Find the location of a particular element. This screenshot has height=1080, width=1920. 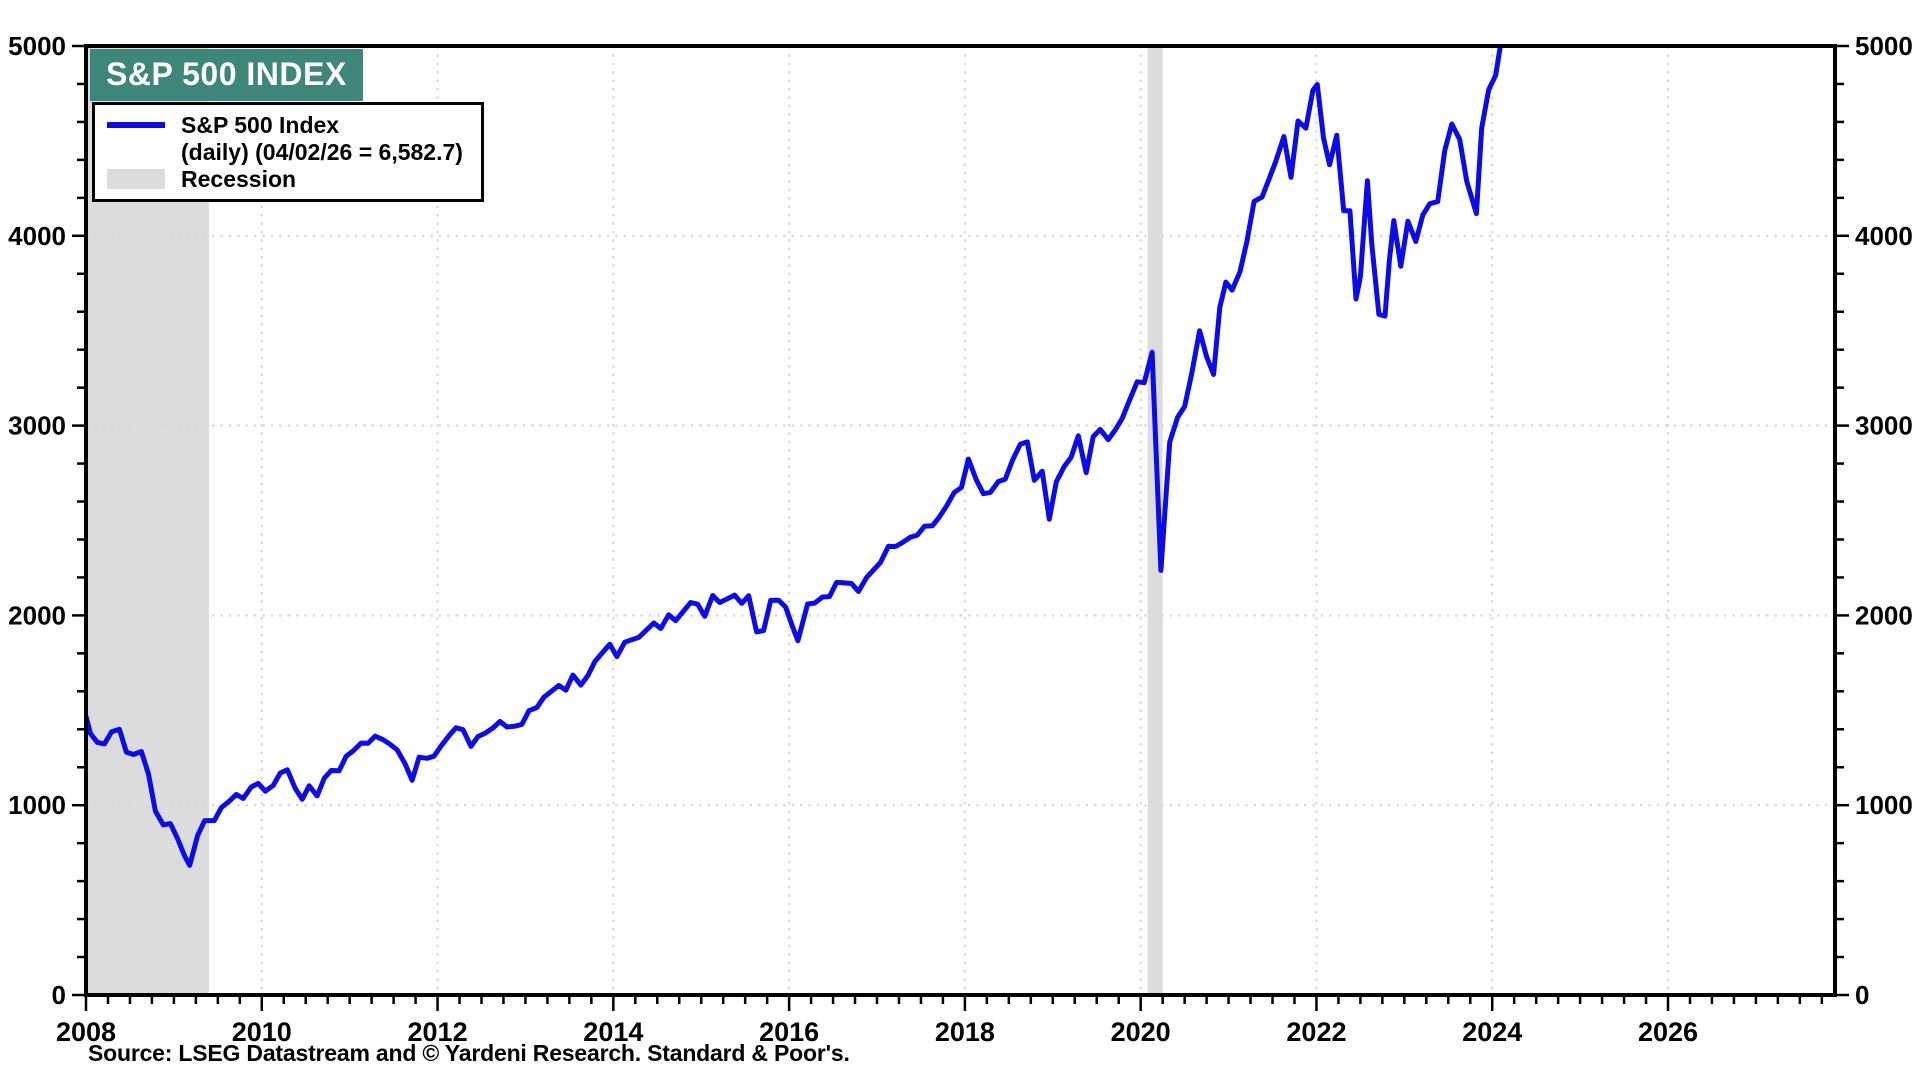

y-axis-label-left: 1000 is located at coordinates (37, 805).